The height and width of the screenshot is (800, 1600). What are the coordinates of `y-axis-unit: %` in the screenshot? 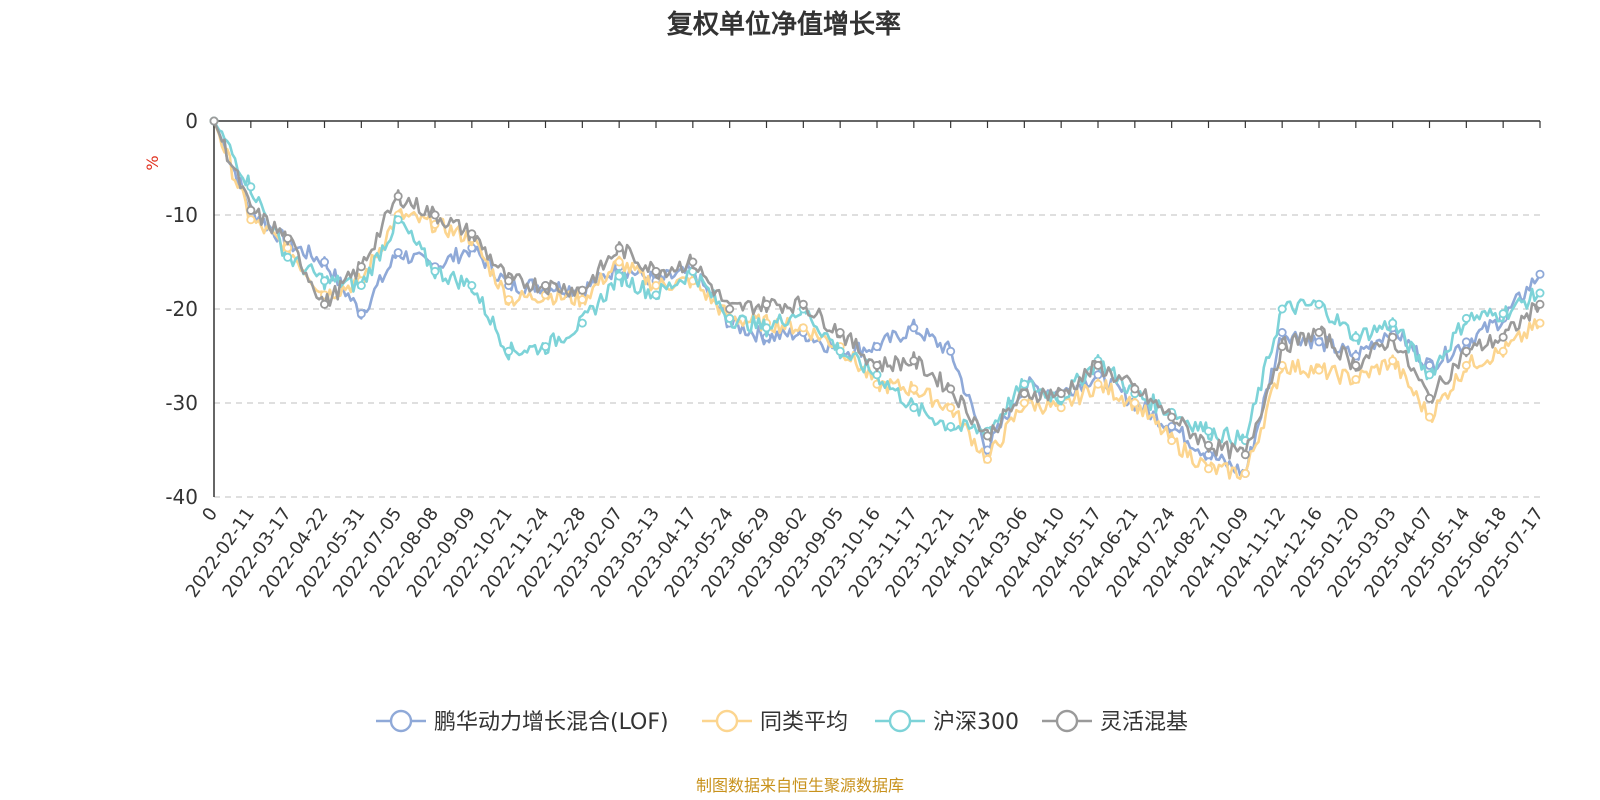 It's located at (152, 162).